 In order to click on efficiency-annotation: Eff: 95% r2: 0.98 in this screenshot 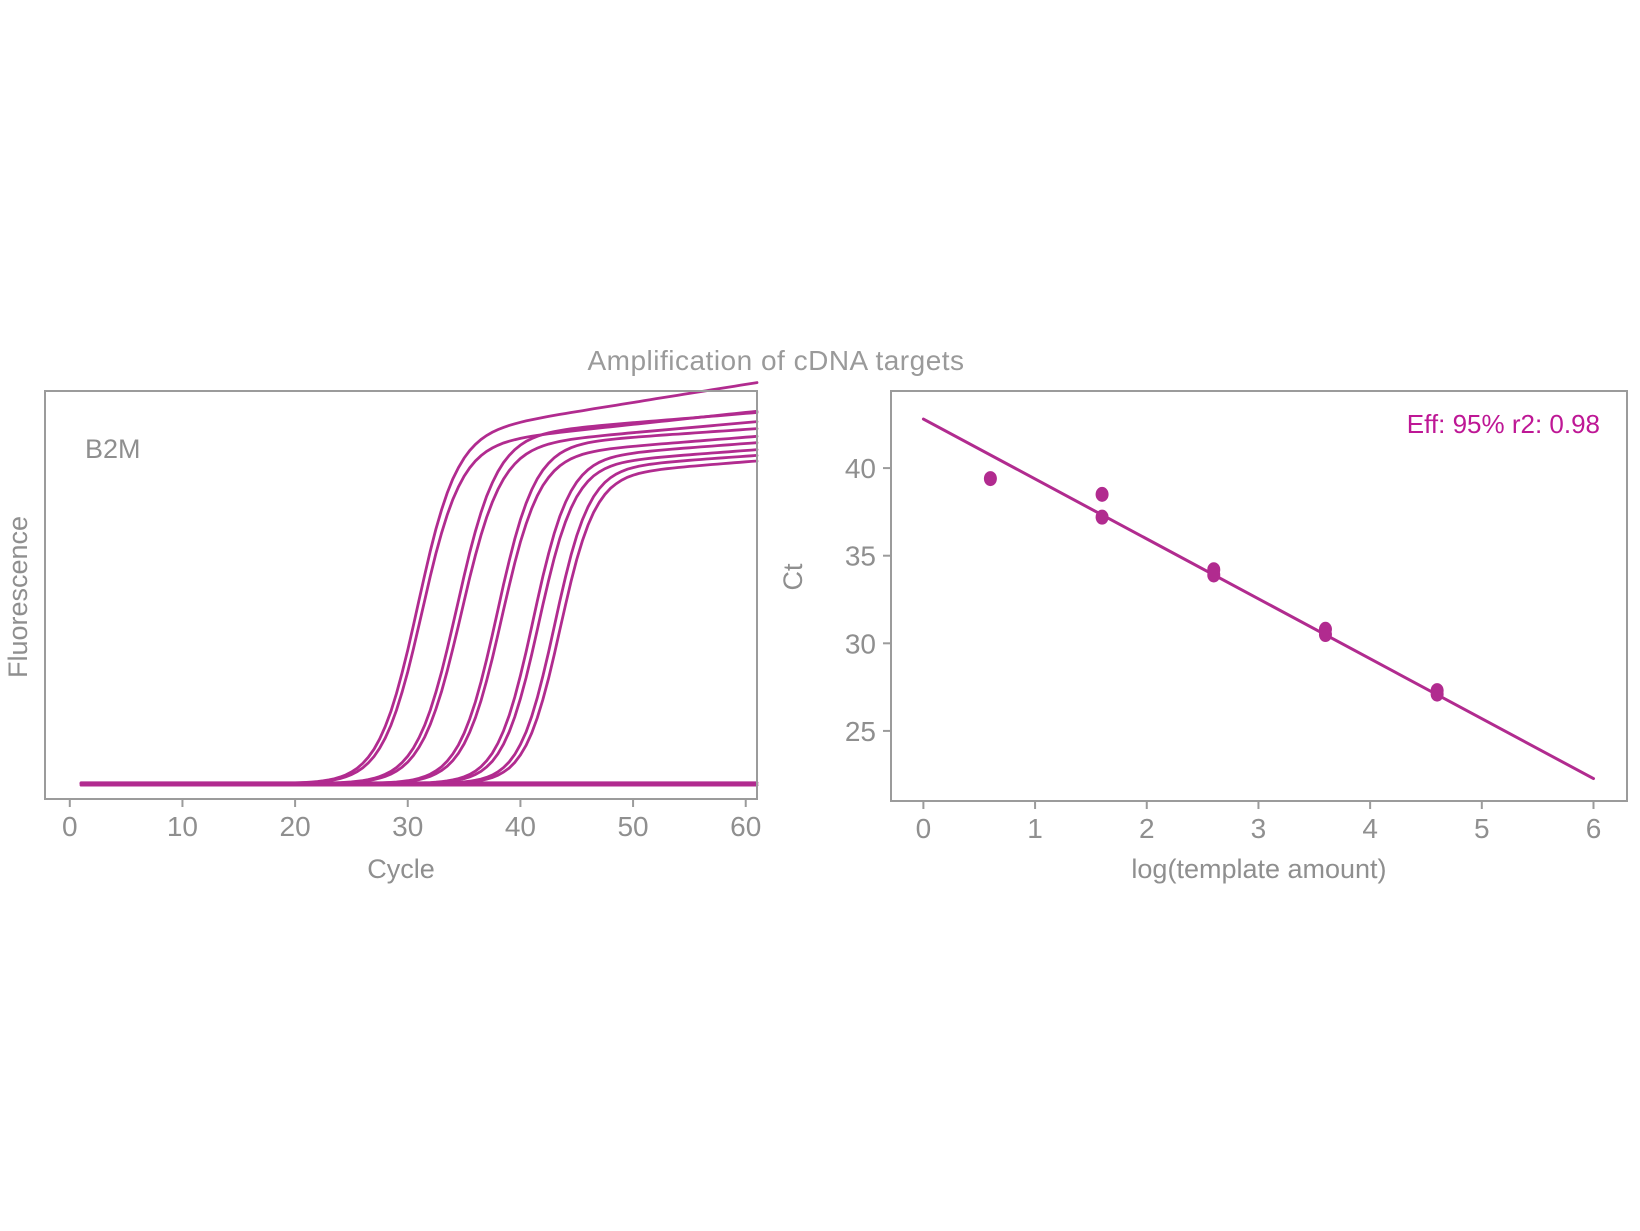, I will do `click(1503, 424)`.